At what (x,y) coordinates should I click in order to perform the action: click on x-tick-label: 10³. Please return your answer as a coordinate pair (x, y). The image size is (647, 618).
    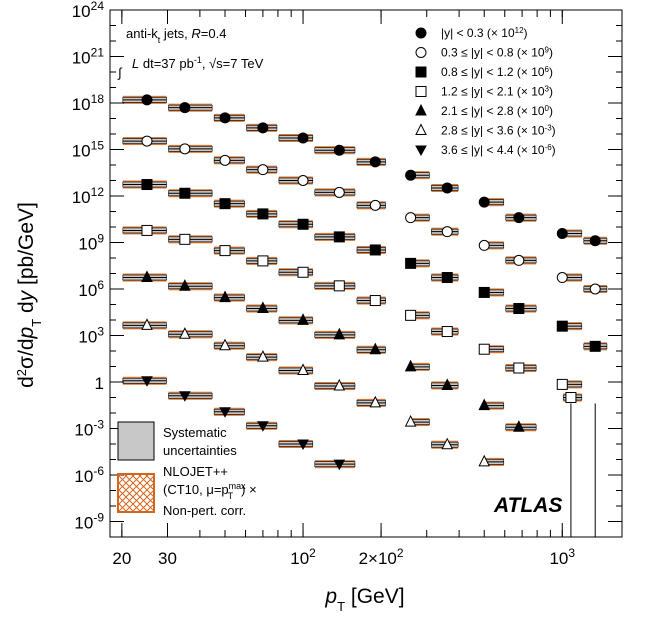
    Looking at the image, I should click on (562, 557).